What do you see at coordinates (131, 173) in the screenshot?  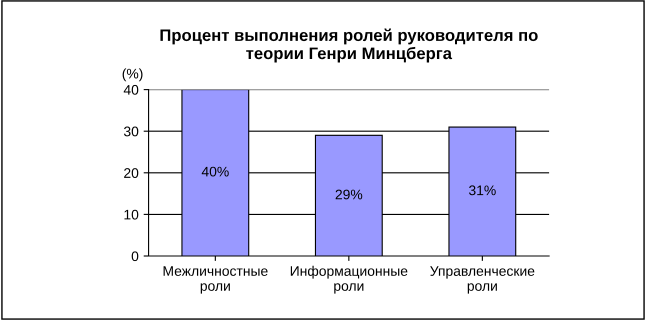 I see `y-tick-label: 20` at bounding box center [131, 173].